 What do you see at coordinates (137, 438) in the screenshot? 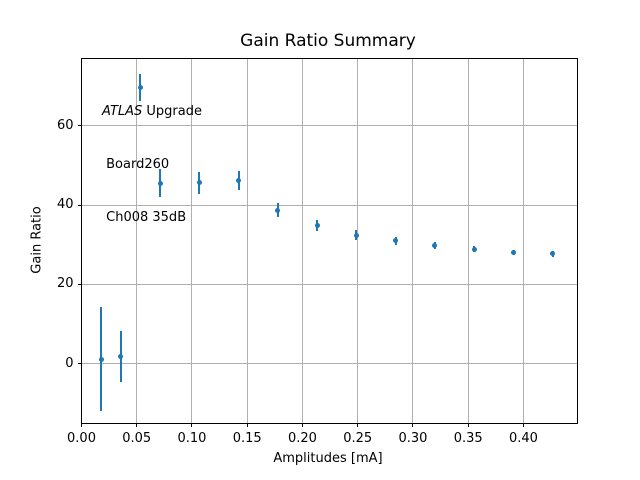
I see `x-tick-label: 0.05` at bounding box center [137, 438].